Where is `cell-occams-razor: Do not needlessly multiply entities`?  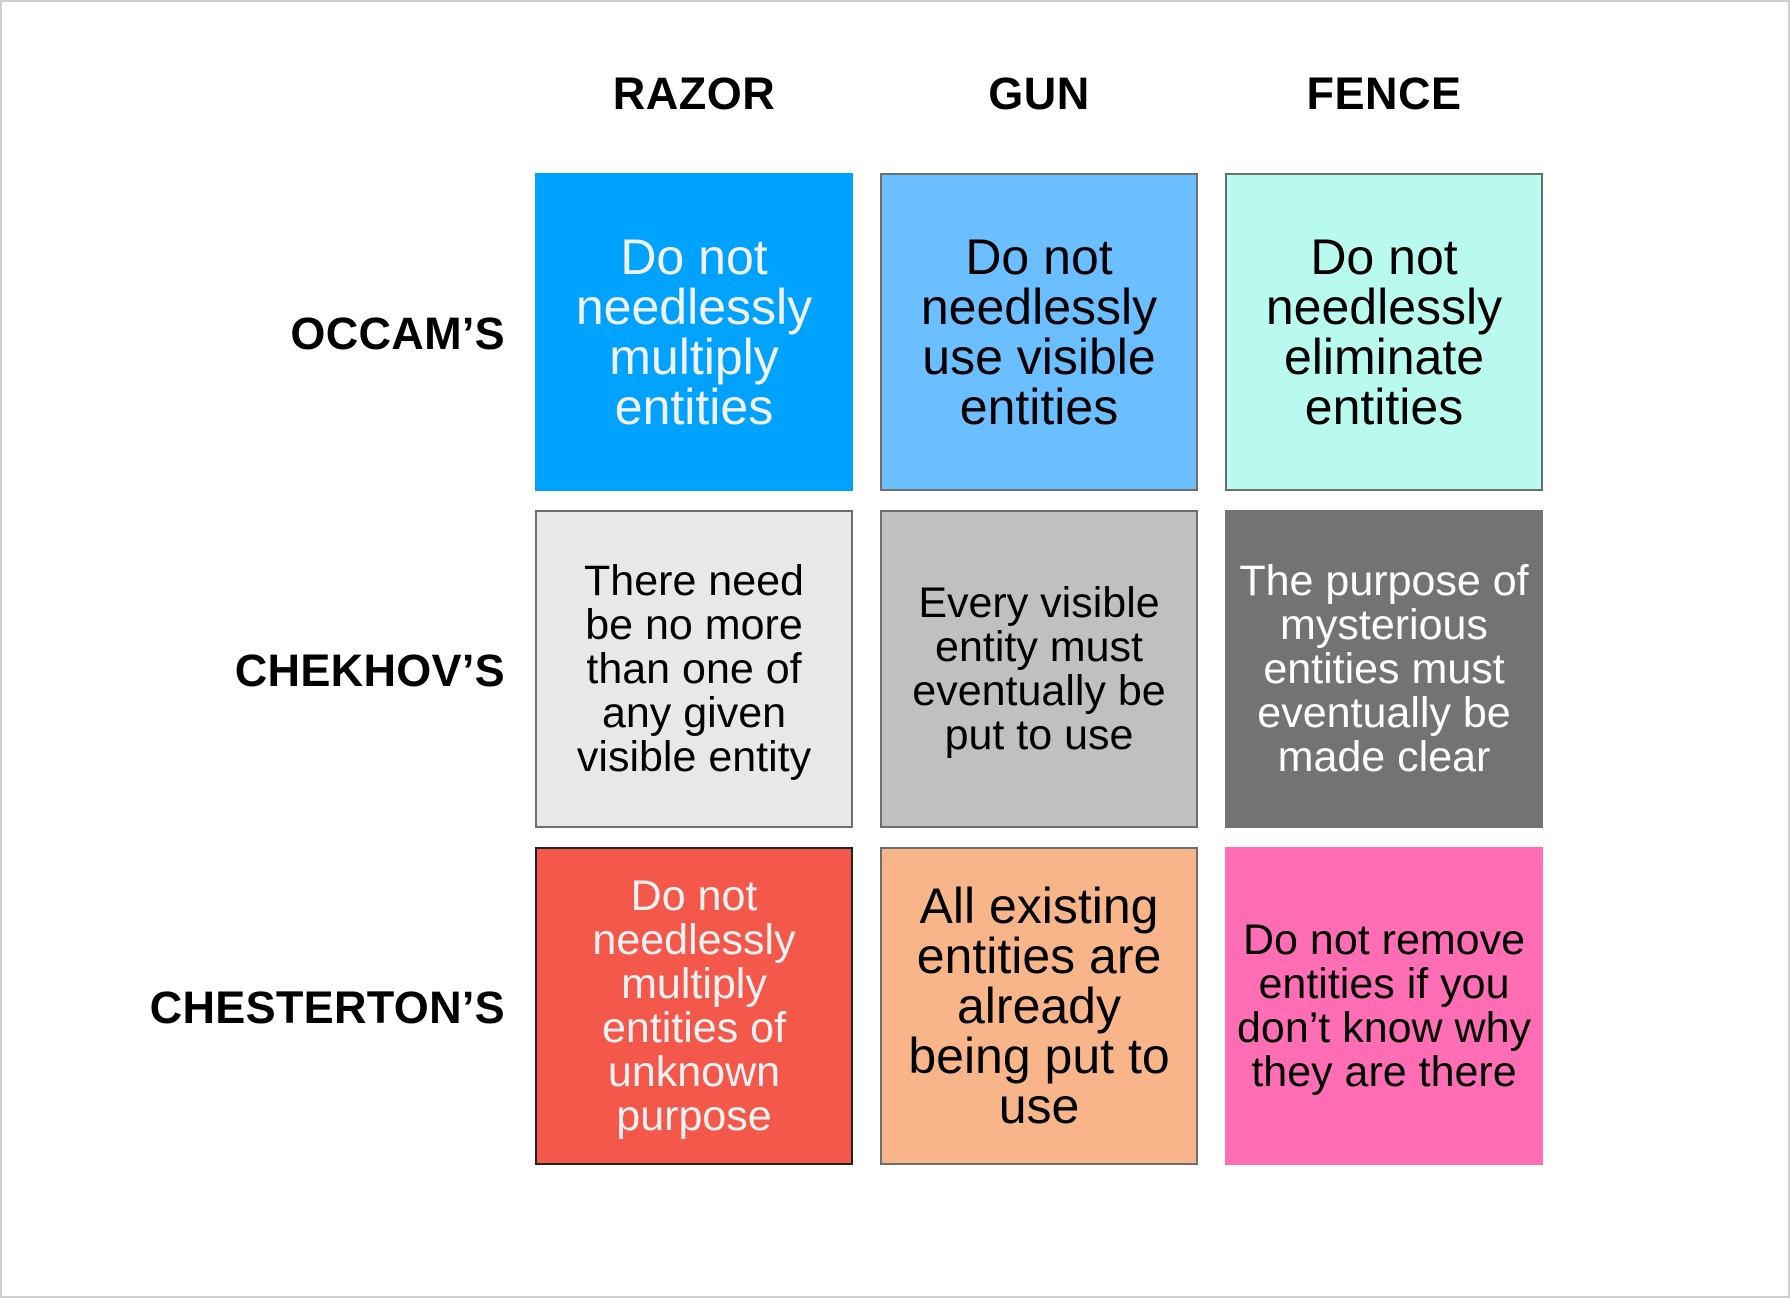 cell-occams-razor: Do not needlessly multiply entities is located at coordinates (694, 332).